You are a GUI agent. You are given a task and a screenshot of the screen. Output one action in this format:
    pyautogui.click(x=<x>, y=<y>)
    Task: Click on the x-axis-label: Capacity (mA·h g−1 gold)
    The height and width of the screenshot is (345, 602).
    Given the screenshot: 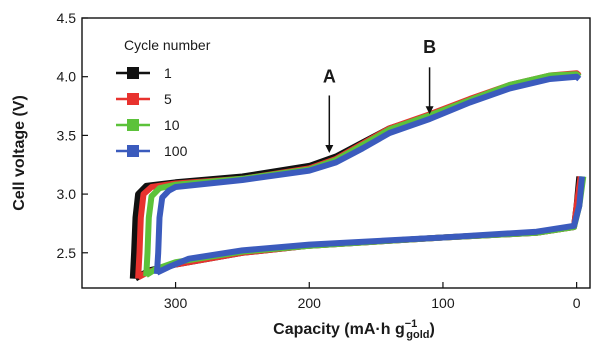 What is the action you would take?
    pyautogui.click(x=354, y=329)
    